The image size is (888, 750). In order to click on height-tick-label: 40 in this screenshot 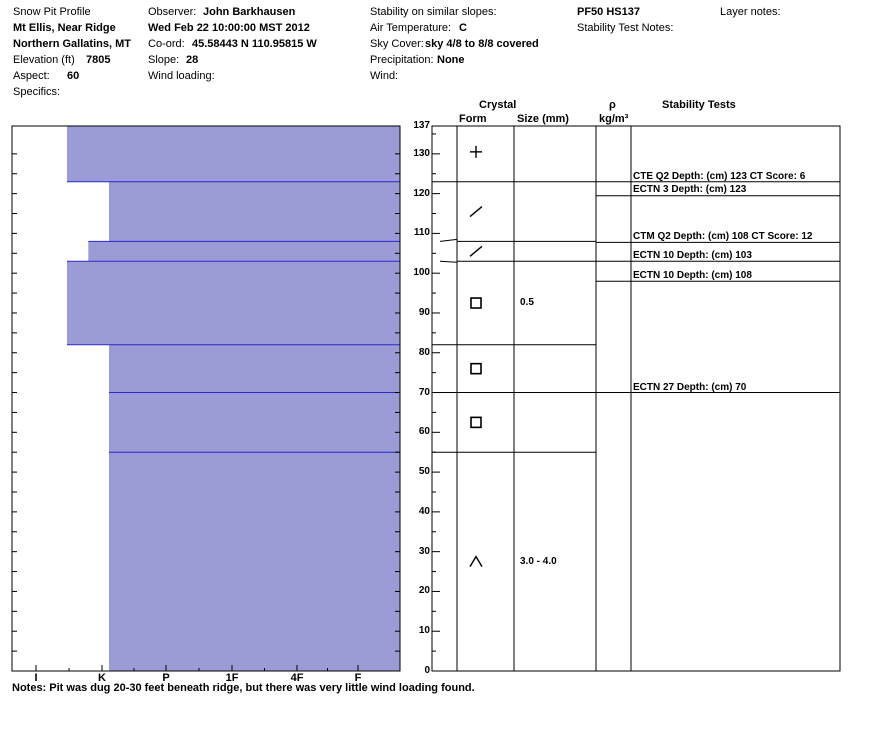, I will do `click(424, 511)`.